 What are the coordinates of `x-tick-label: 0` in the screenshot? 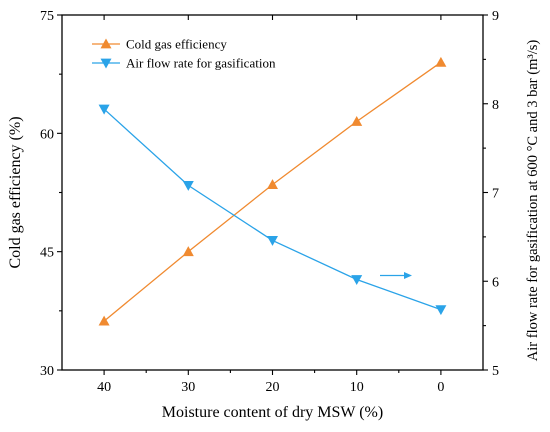 It's located at (440, 387).